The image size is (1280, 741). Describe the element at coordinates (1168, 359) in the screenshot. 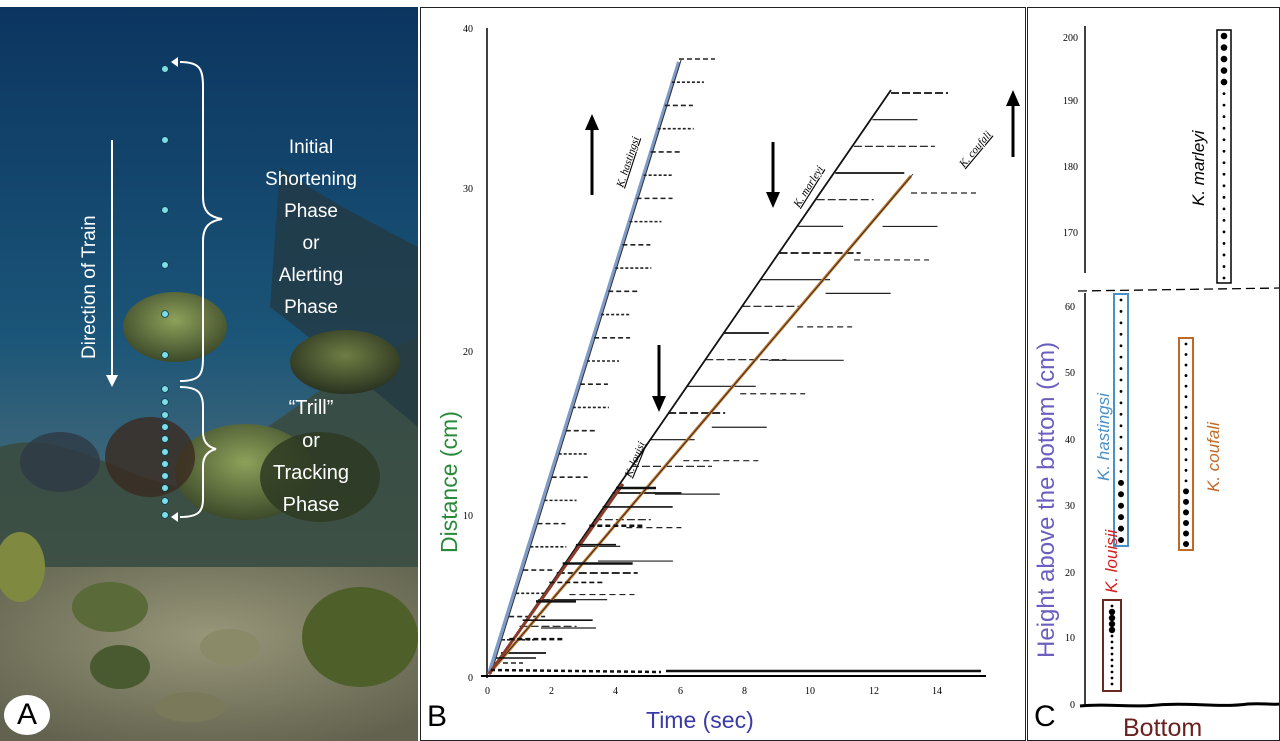

I see `sound-height-dots` at that location.